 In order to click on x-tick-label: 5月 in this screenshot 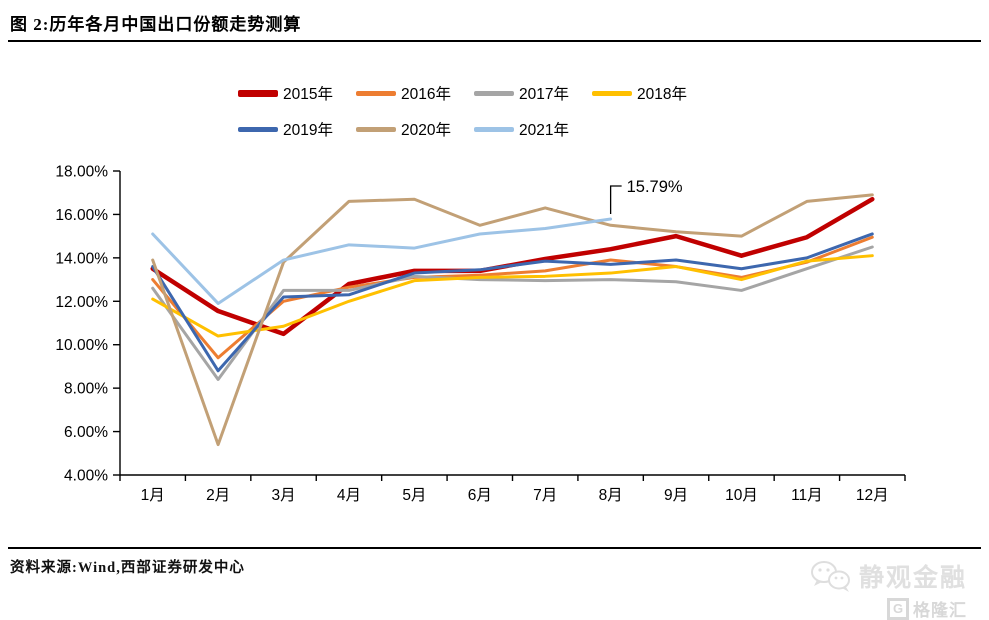, I will do `click(414, 495)`.